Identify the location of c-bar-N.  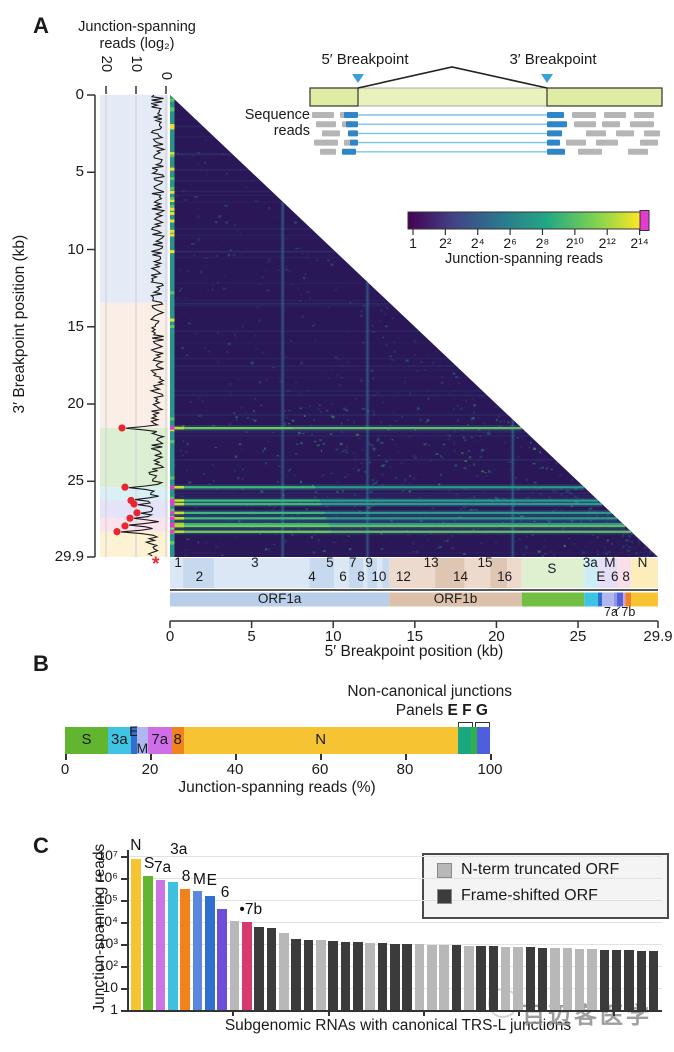
(136, 934).